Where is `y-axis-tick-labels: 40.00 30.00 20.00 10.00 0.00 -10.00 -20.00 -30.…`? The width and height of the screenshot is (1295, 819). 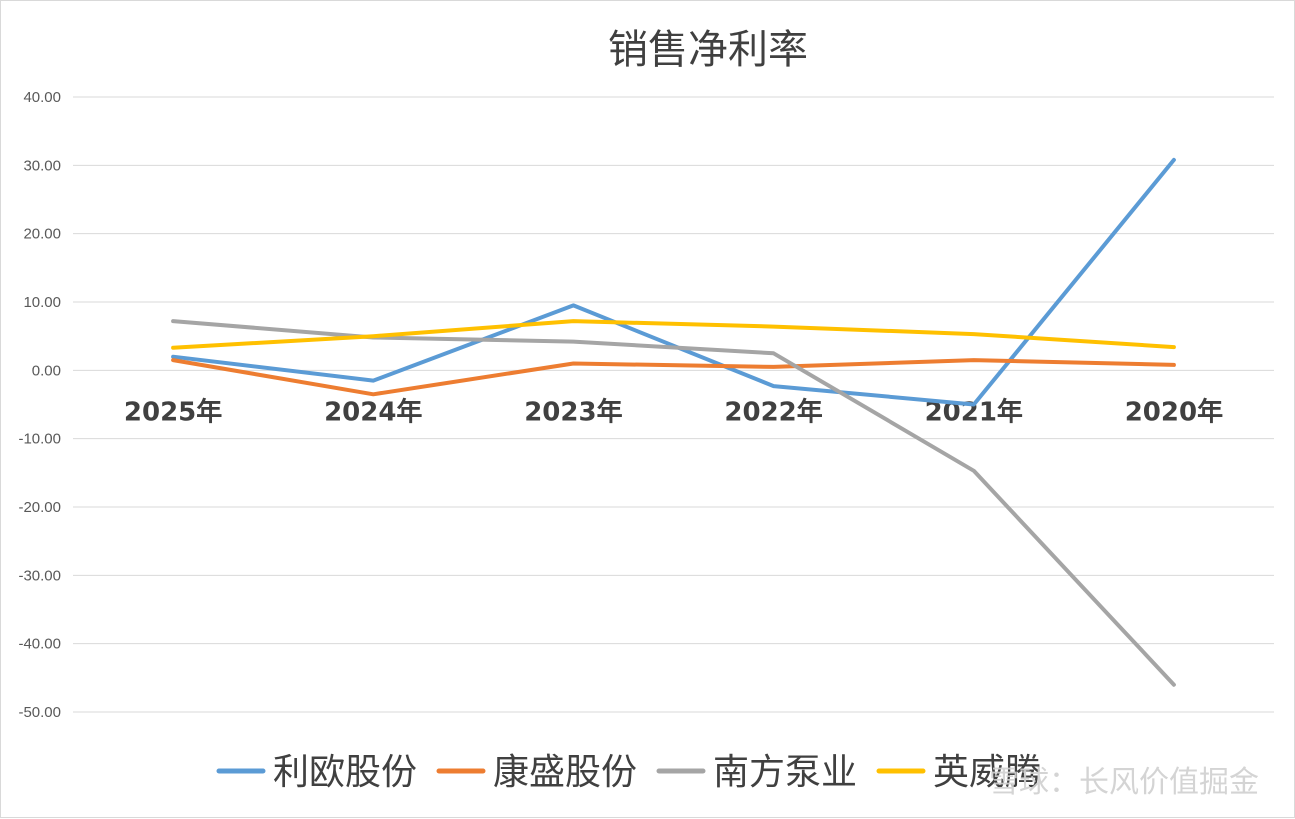
y-axis-tick-labels: 40.00 30.00 20.00 10.00 0.00 -10.00 -20.00 -30.… is located at coordinates (39, 405).